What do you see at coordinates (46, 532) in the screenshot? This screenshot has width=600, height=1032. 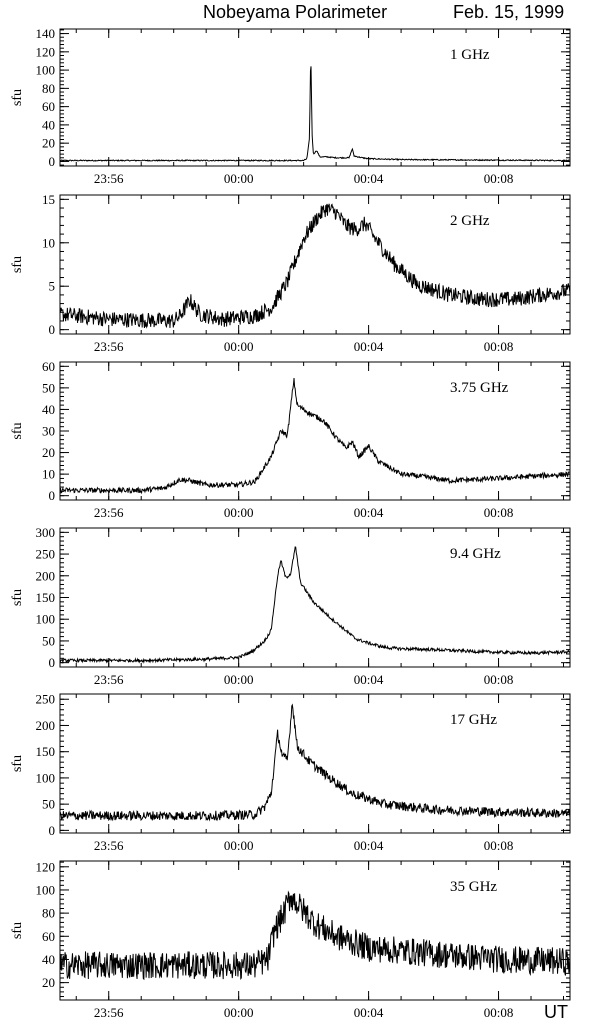 I see `y-tick-label: 300` at bounding box center [46, 532].